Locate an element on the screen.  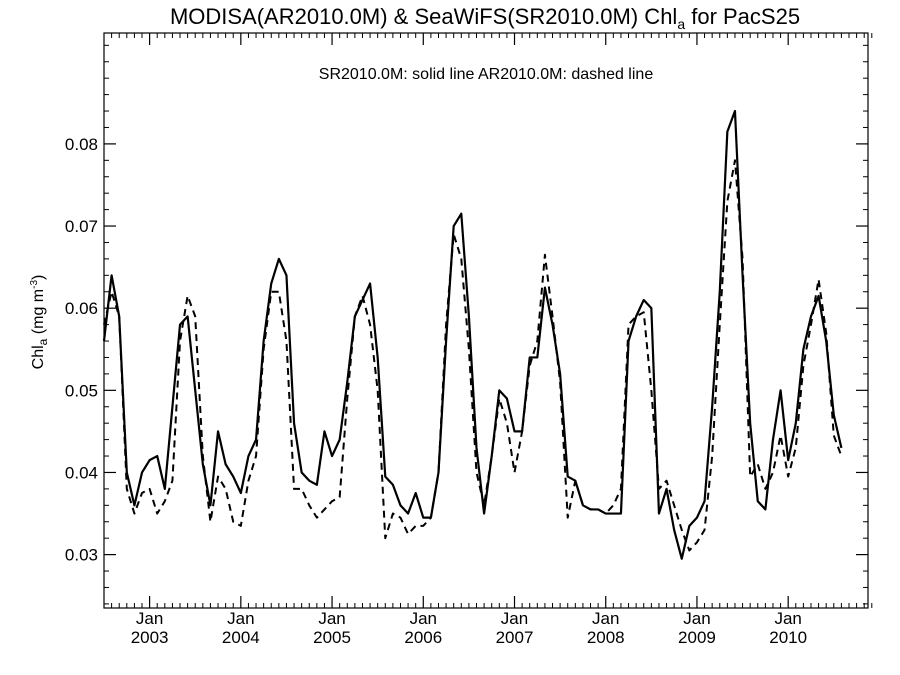
y-tick-label: 0.04 is located at coordinates (81, 472).